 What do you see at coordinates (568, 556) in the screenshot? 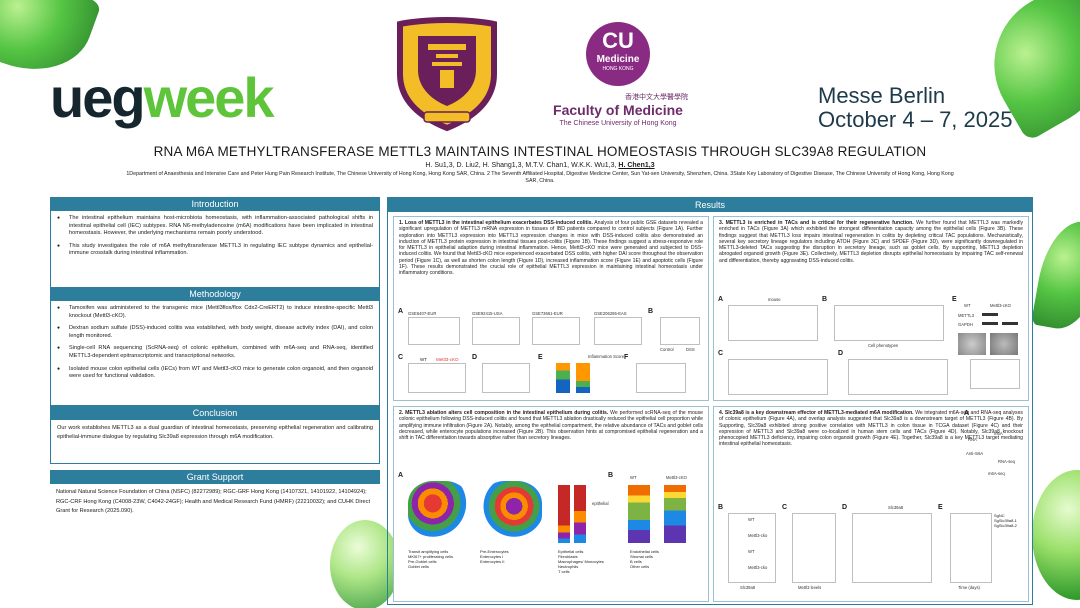
I see `legend-item: Fibroblasts` at bounding box center [568, 556].